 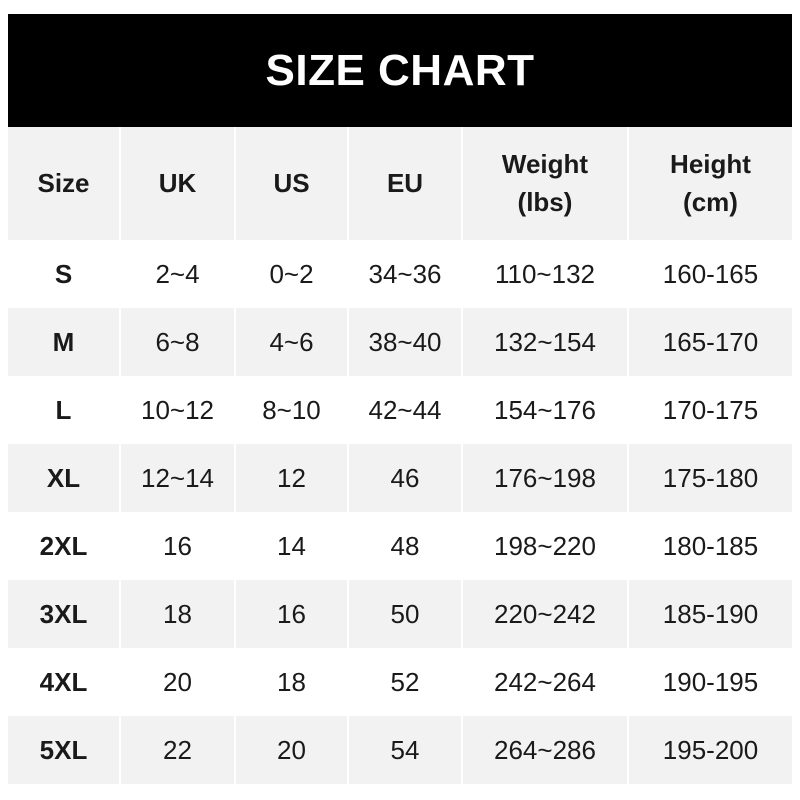 I want to click on table-cell: 180-185, so click(x=709, y=546).